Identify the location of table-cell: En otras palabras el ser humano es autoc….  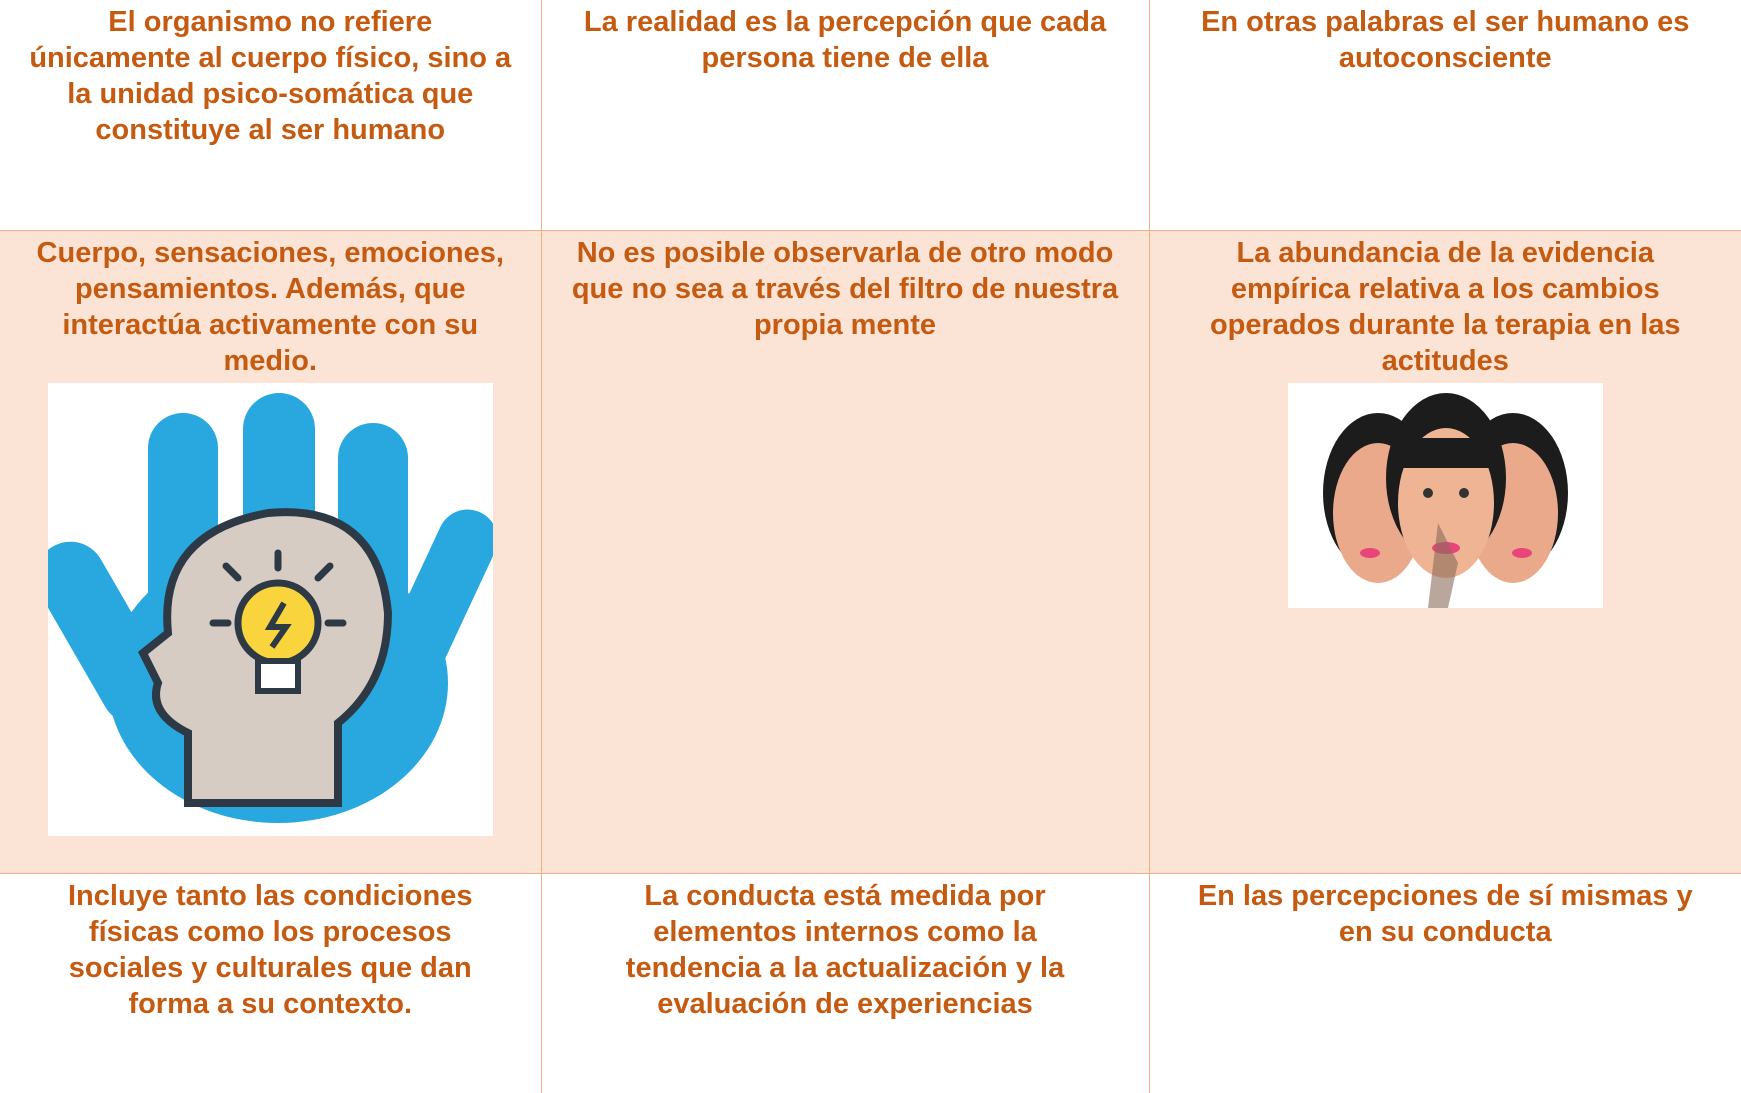
(1445, 115).